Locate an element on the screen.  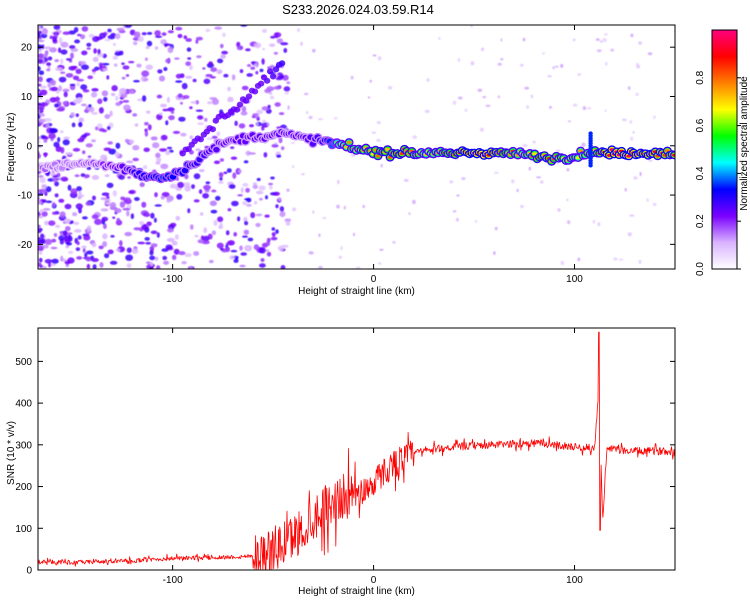
x-tick-label: -100 is located at coordinates (173, 279).